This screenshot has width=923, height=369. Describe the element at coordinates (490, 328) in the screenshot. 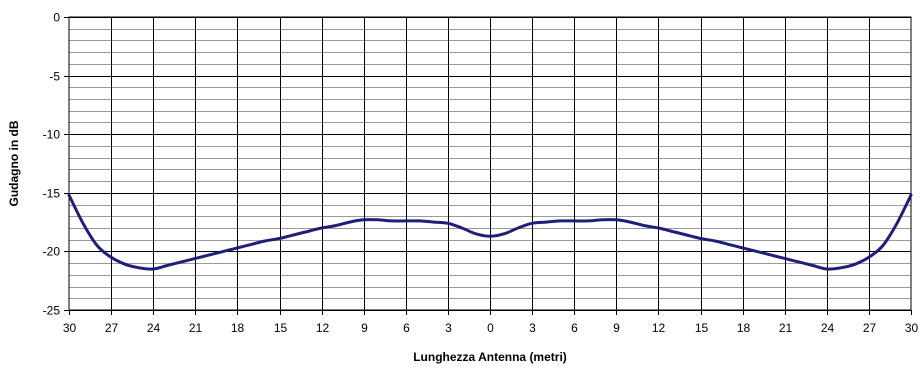

I see `x-tick-label: 0` at that location.